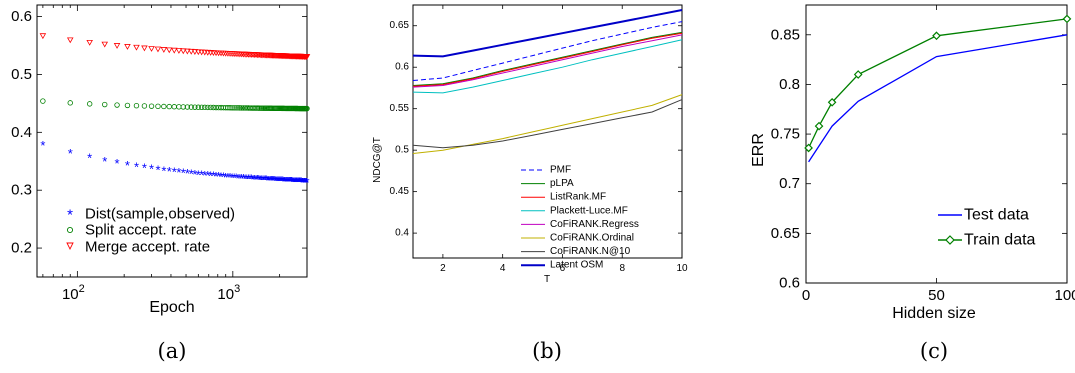 The width and height of the screenshot is (1075, 373). What do you see at coordinates (175, 105) in the screenshot?
I see `a-series` at bounding box center [175, 105].